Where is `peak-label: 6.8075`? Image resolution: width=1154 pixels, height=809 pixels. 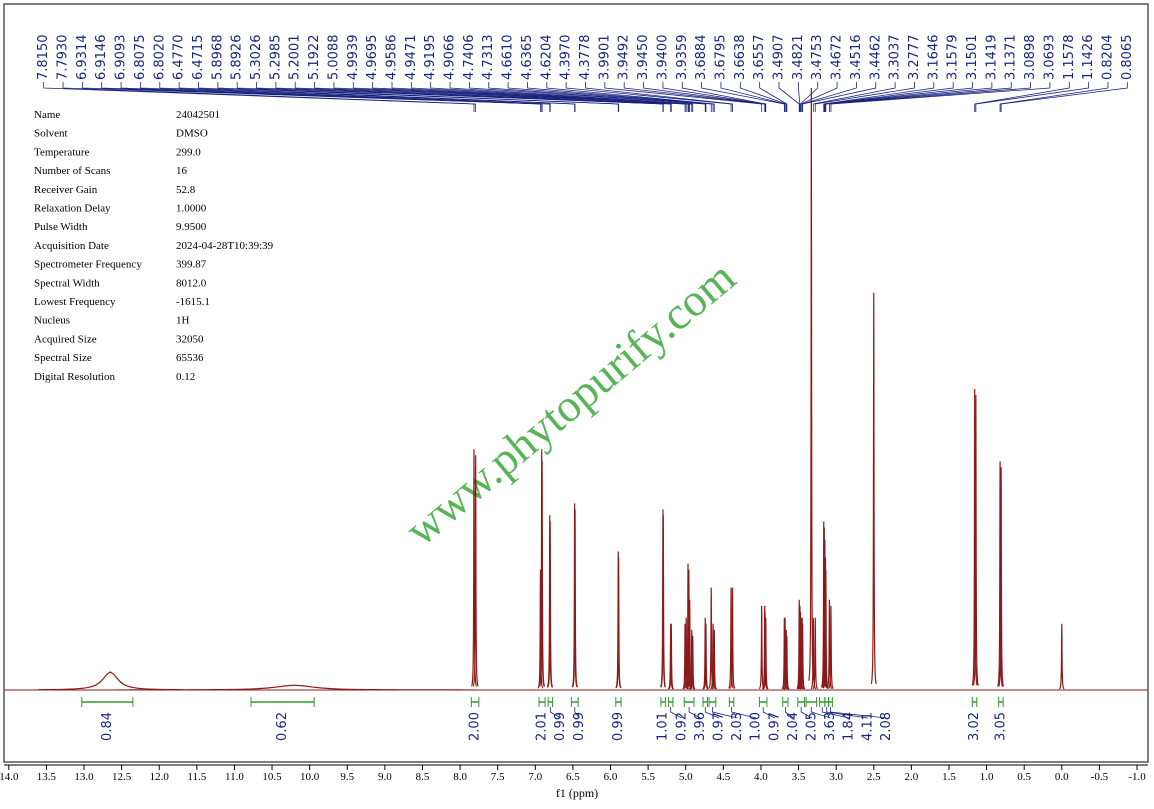 peak-label: 6.8075 is located at coordinates (140, 58).